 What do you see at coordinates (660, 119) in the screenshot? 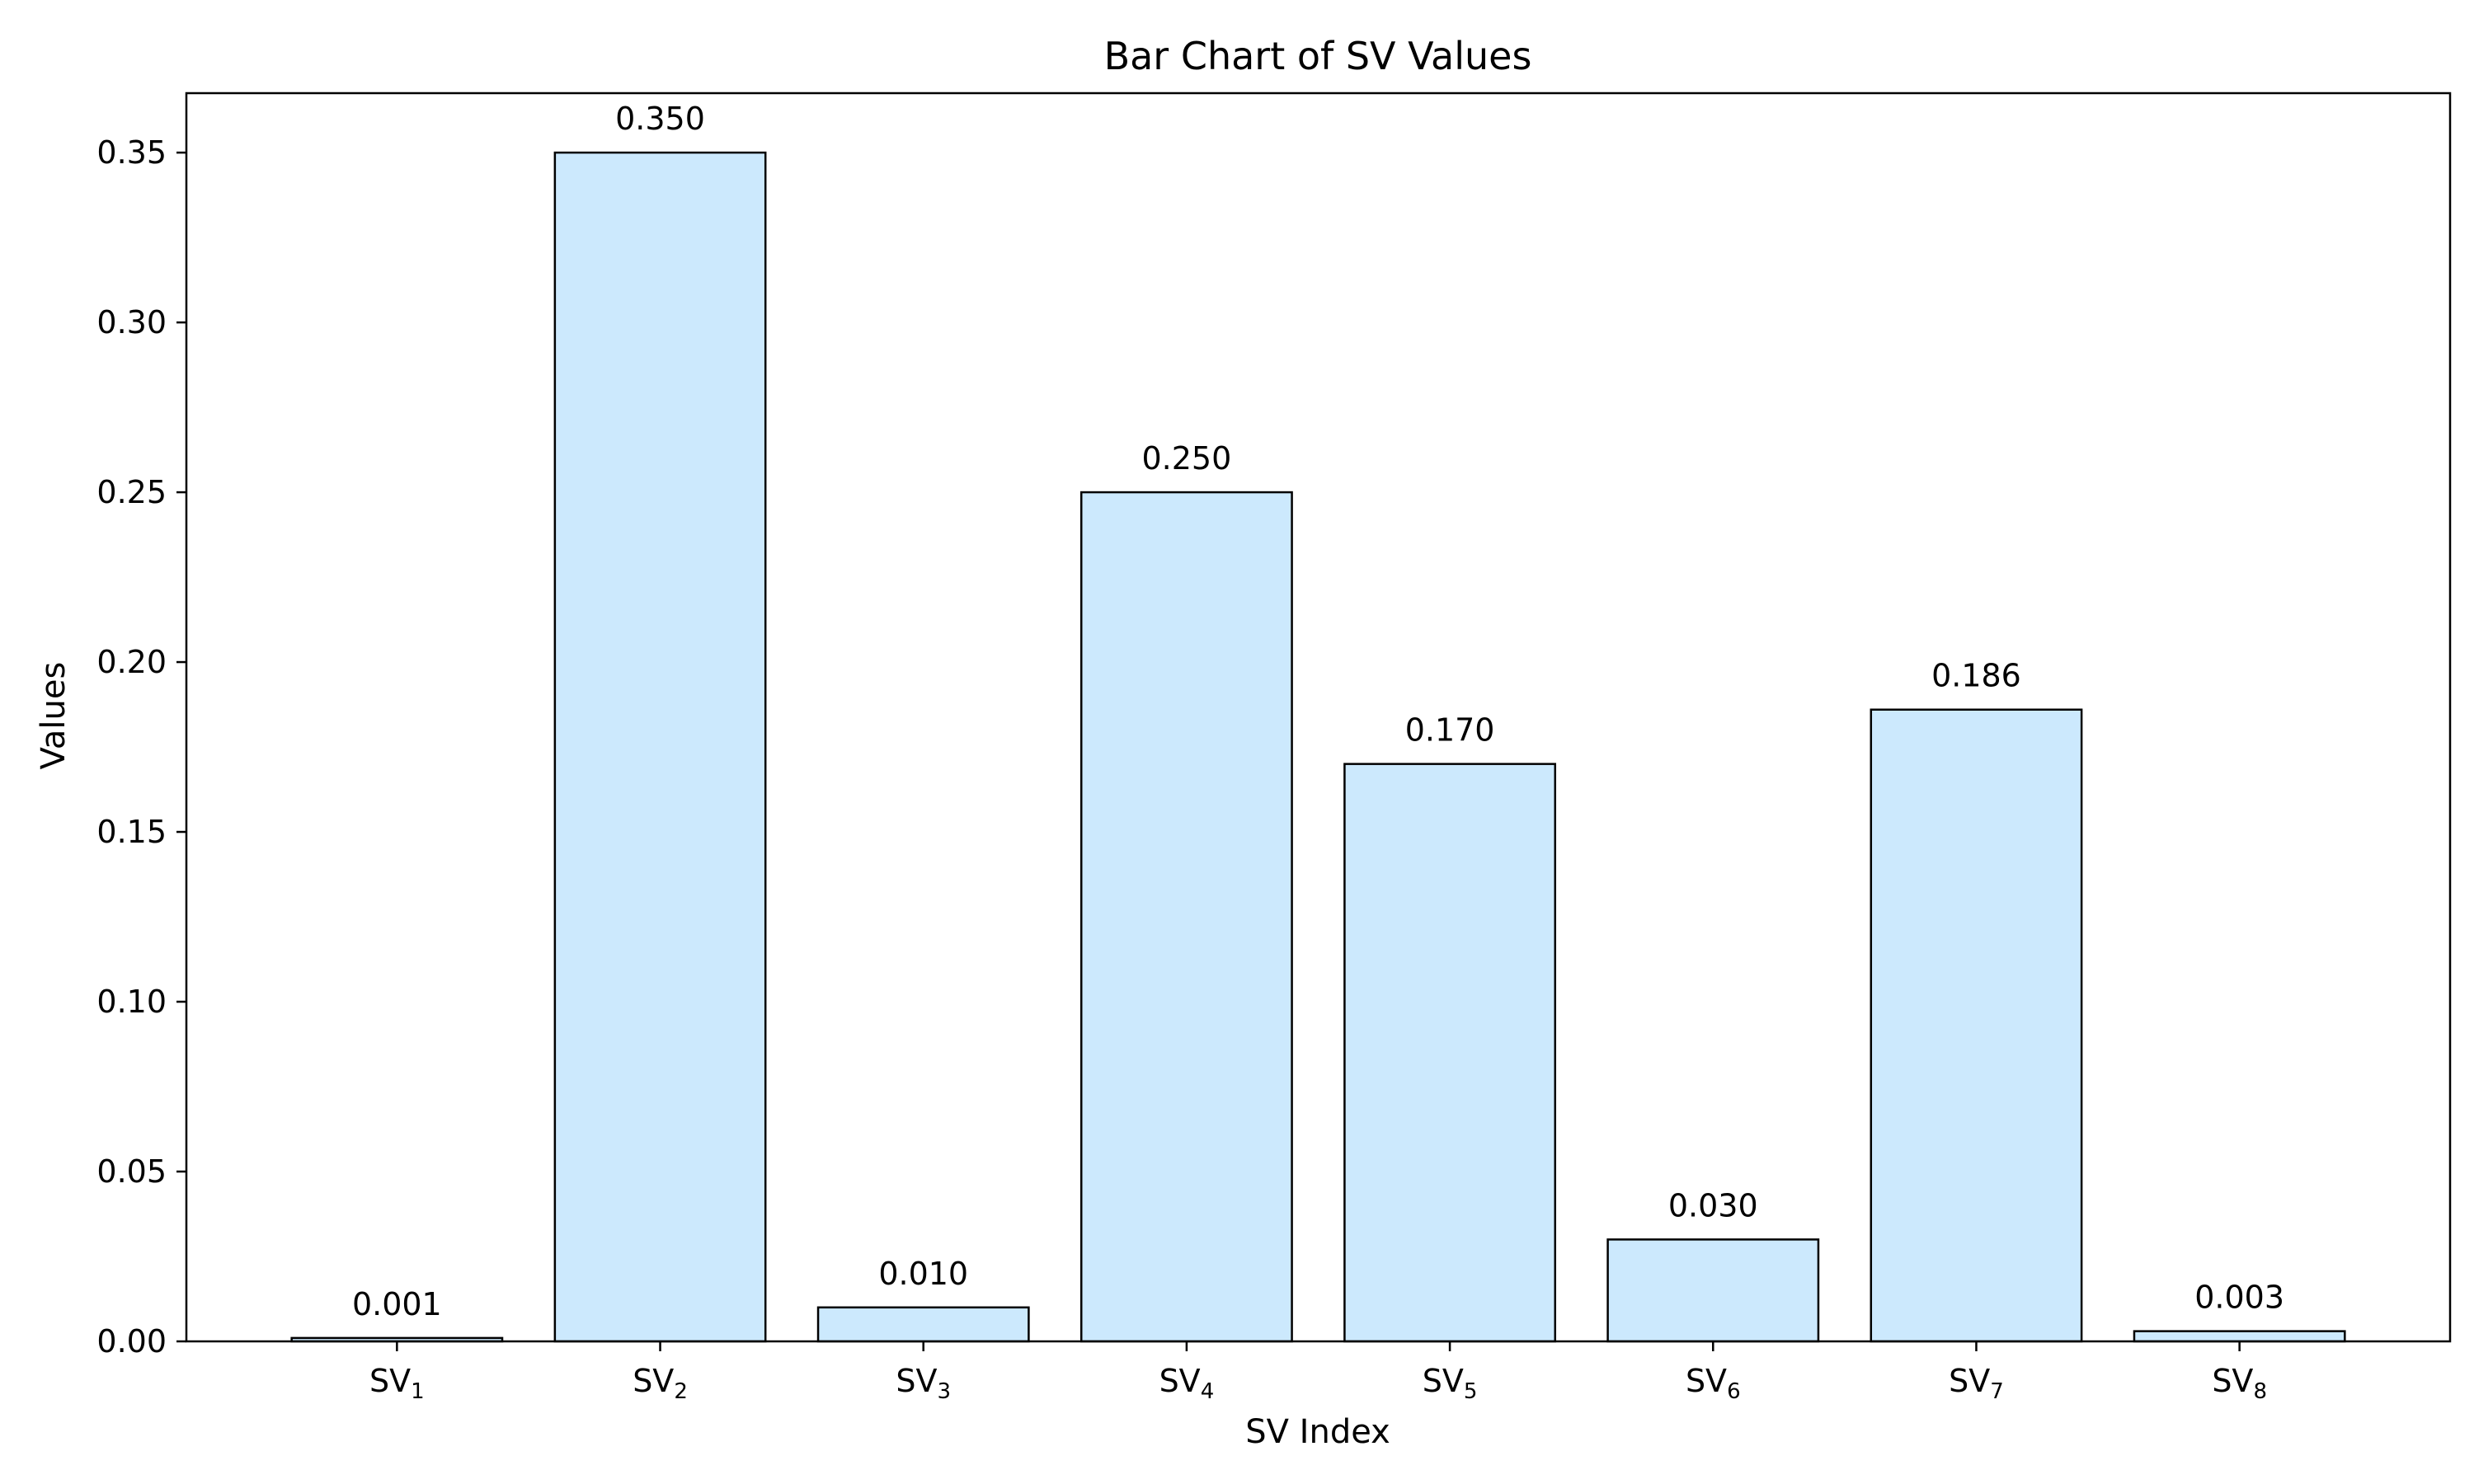
I see `data-label-2: 0.350` at bounding box center [660, 119].